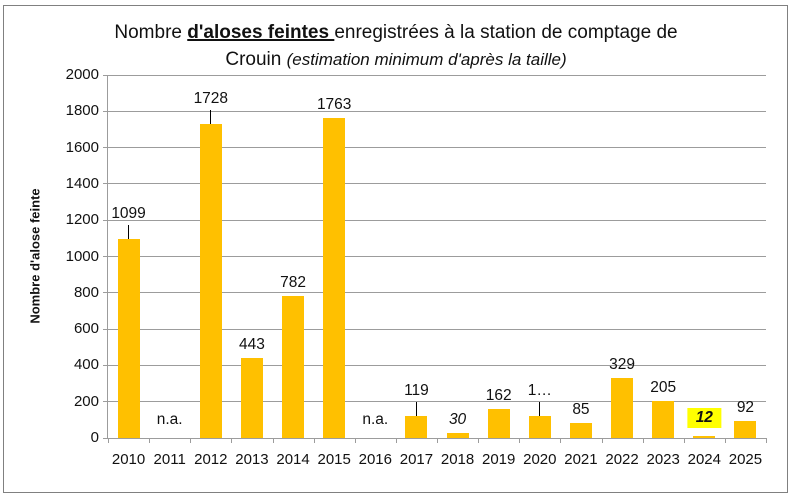 The image size is (792, 497). What do you see at coordinates (416, 427) in the screenshot?
I see `bar-2017` at bounding box center [416, 427].